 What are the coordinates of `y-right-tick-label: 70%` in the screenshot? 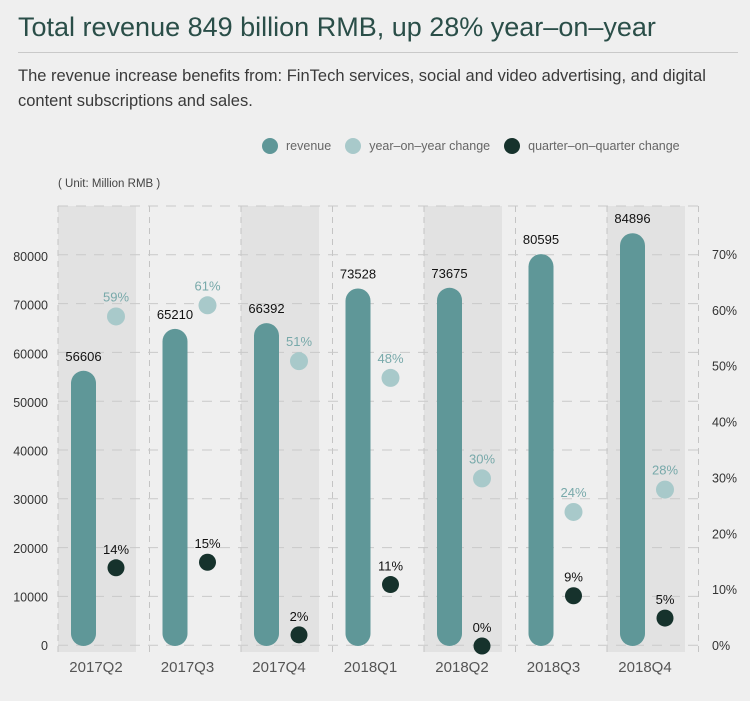 It's located at (724, 255).